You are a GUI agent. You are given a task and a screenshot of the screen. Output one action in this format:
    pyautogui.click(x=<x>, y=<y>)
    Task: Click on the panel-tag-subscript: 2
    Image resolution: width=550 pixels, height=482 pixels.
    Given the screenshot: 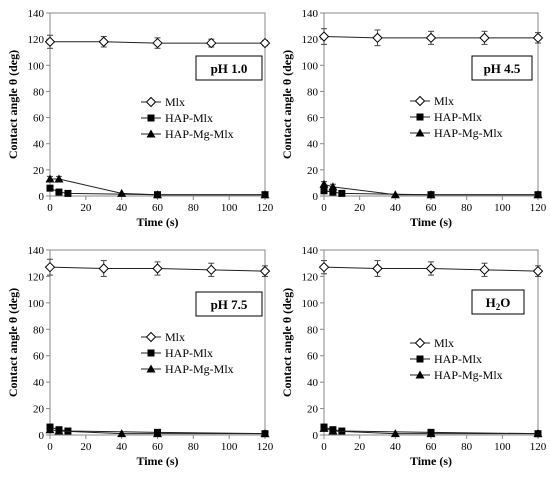 What is the action you would take?
    pyautogui.click(x=498, y=307)
    